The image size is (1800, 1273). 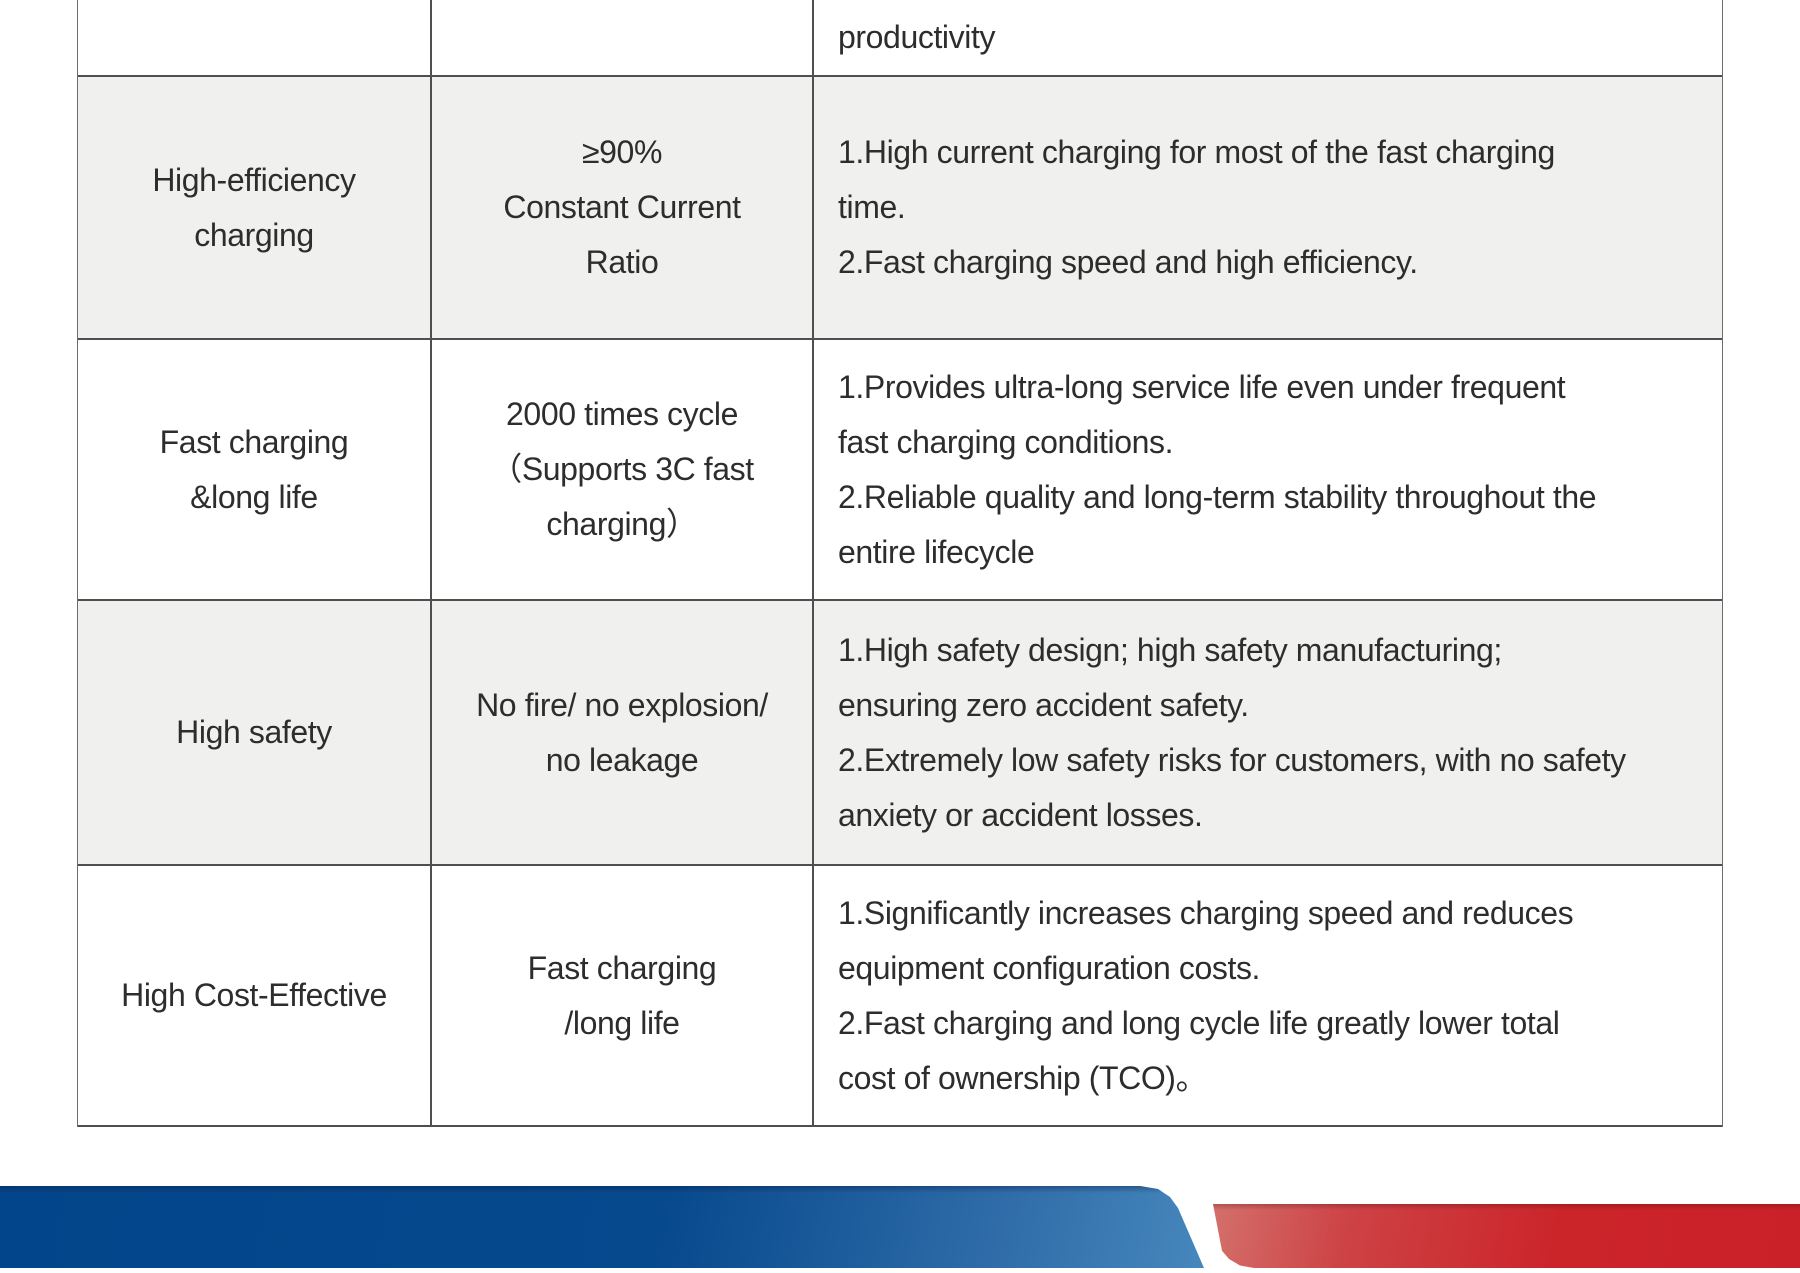 I want to click on benefit-line: cost of ownership (TCO)。, so click(x=1023, y=1077).